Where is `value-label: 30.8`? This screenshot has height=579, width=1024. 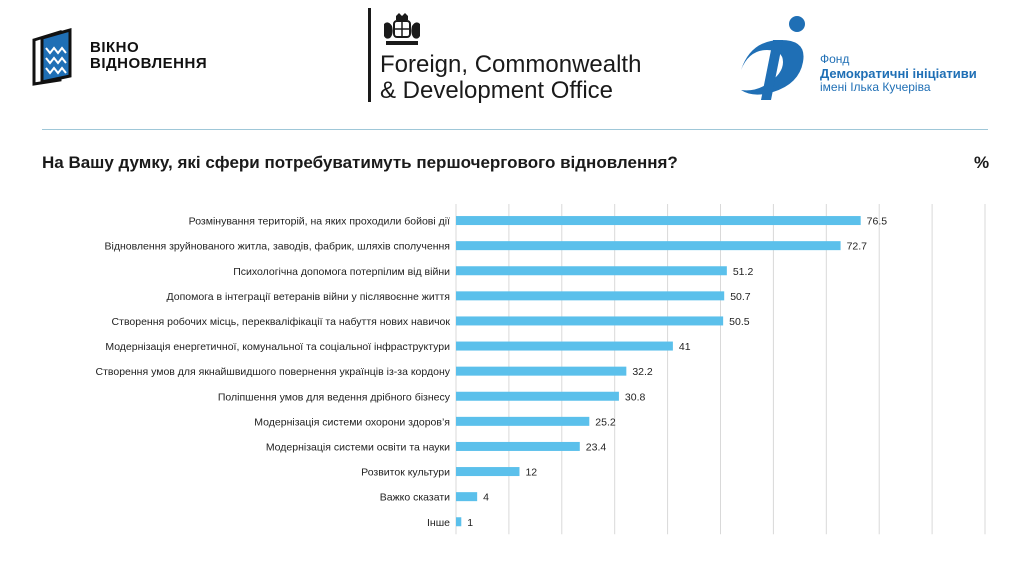
value-label: 30.8 is located at coordinates (635, 397).